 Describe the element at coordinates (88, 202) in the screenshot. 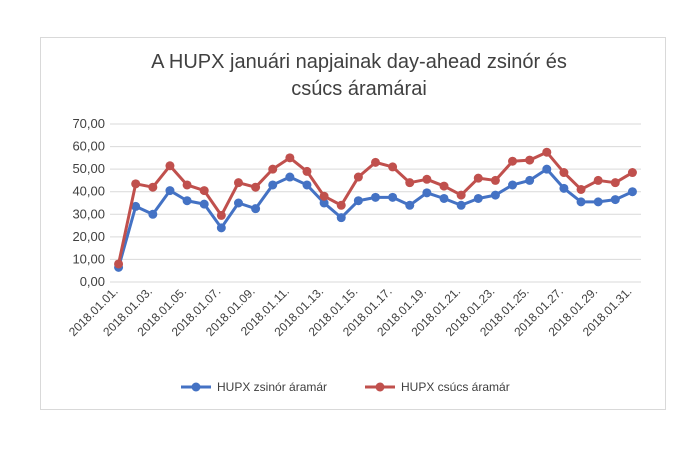

I see `y-axis-ticks: 0,00 10,00 20,00 30,00 40,00 50,00 60,00 70,00` at that location.